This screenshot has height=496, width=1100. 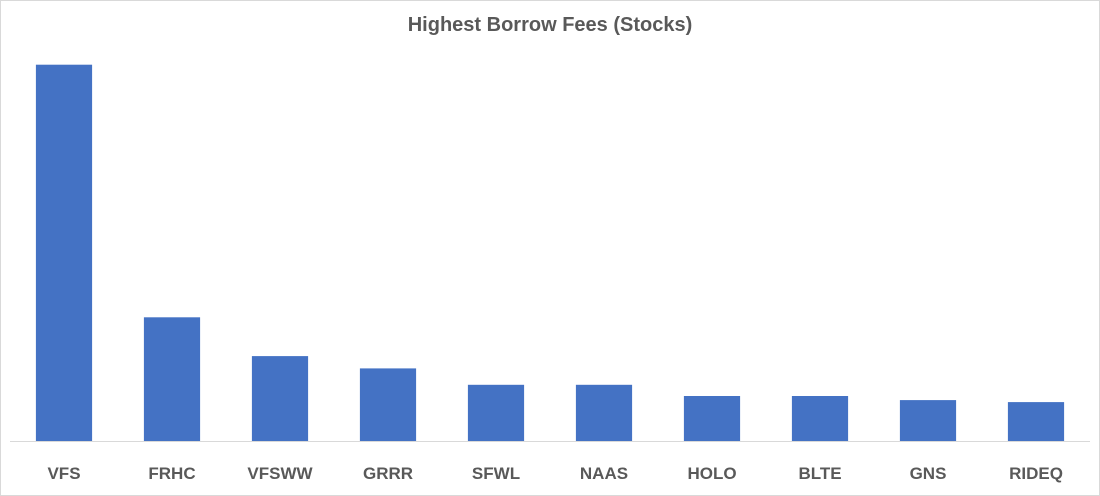 What do you see at coordinates (604, 473) in the screenshot?
I see `x-tick-label-naas: NAAS` at bounding box center [604, 473].